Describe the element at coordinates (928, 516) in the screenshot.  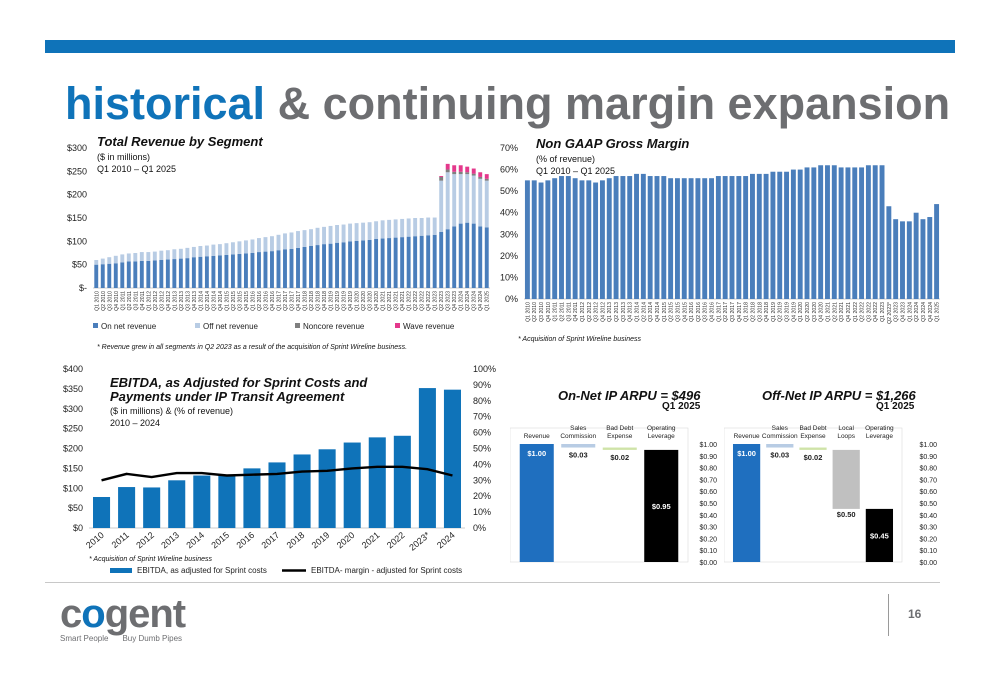
I see `off-net-arpu-y-tick: $0.40` at that location.